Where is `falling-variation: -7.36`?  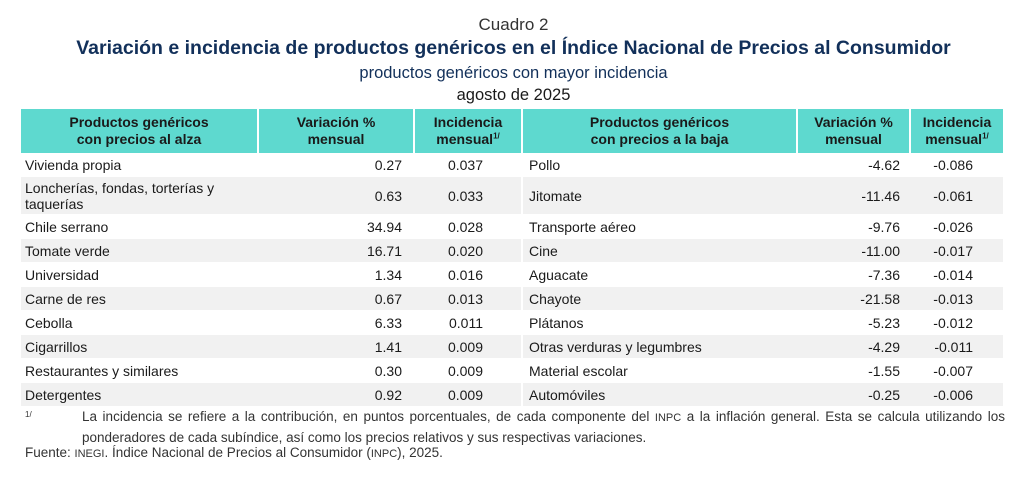
falling-variation: -7.36 is located at coordinates (853, 274).